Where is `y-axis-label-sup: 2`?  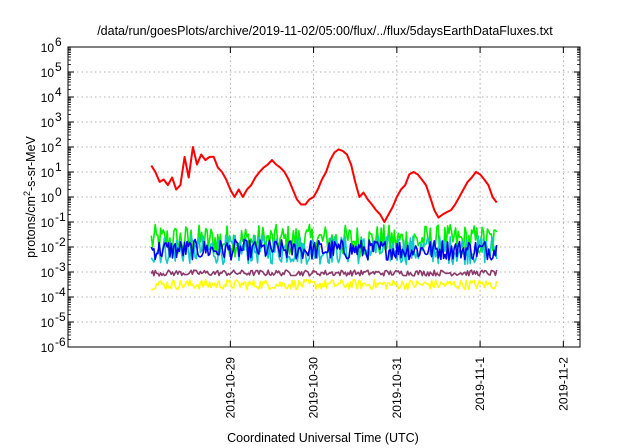
y-axis-label-sup: 2 is located at coordinates (27, 193).